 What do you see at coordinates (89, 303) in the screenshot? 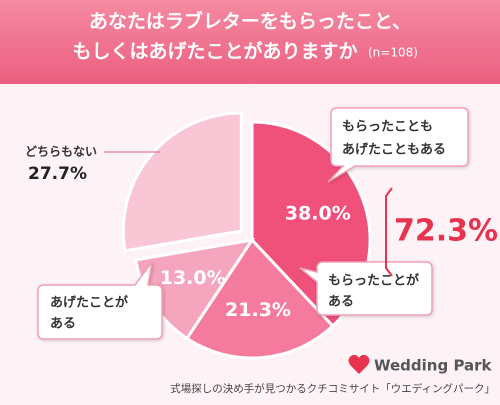
I see `callout-text: あげたことが` at bounding box center [89, 303].